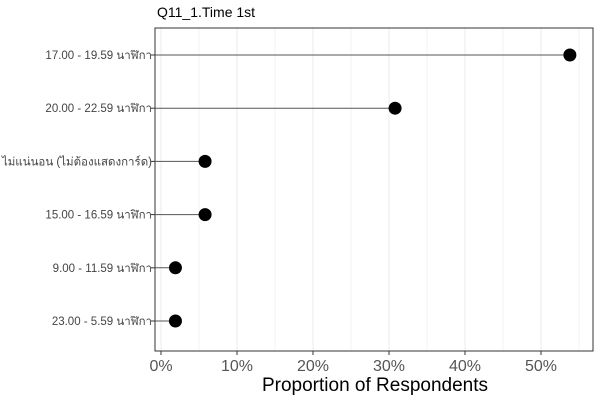  Describe the element at coordinates (541, 366) in the screenshot. I see `x-tick-label: 50%` at that location.